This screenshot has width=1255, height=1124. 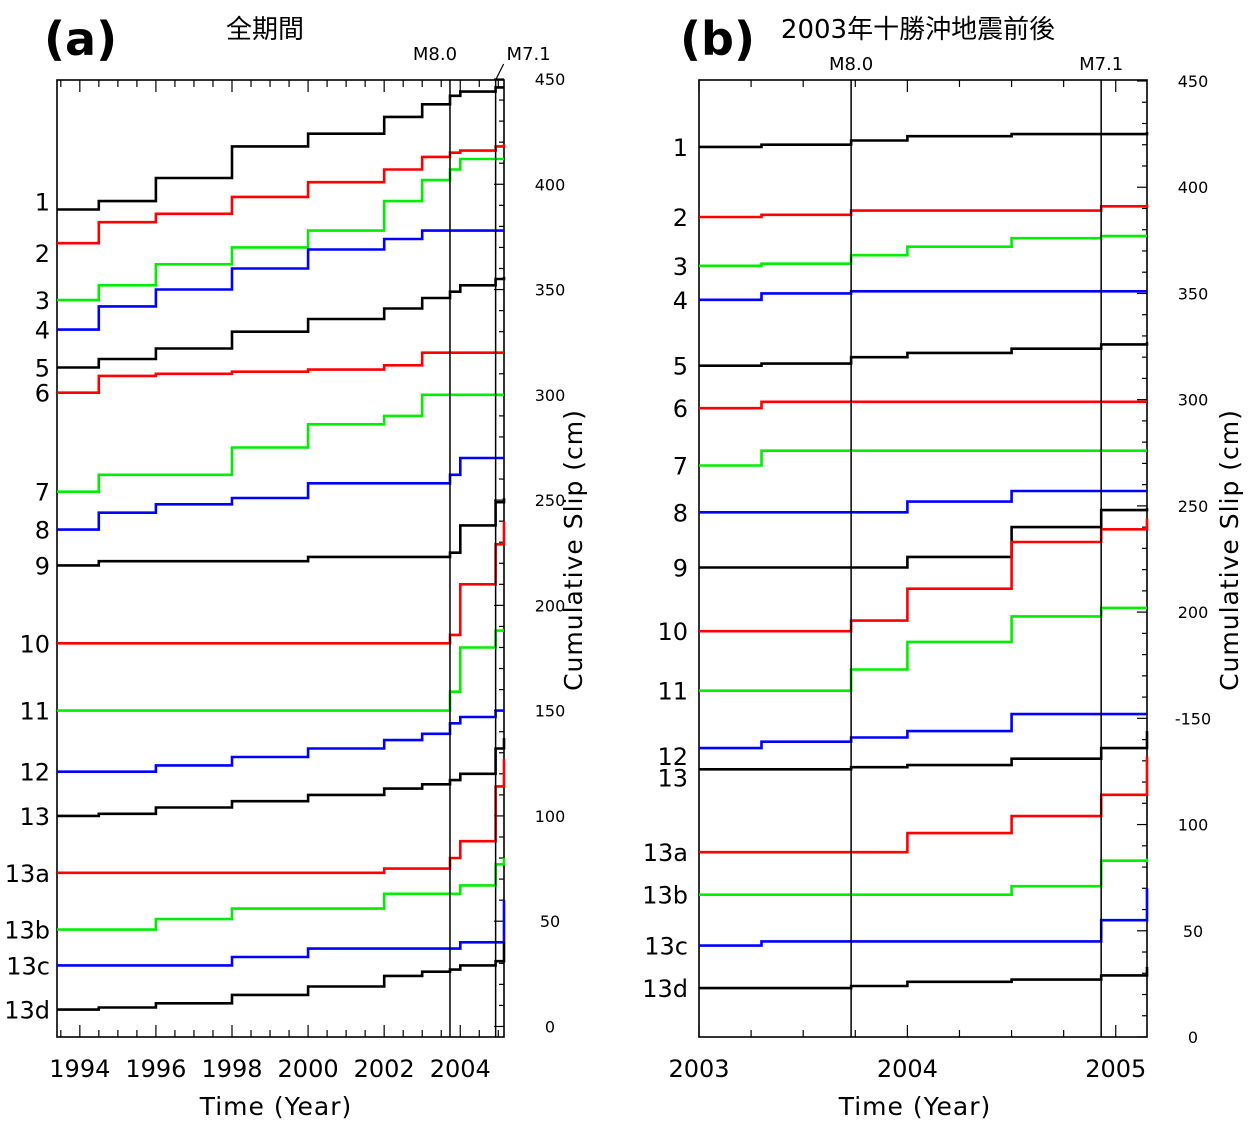 I want to click on x-tick-label: 2002, so click(x=384, y=1069).